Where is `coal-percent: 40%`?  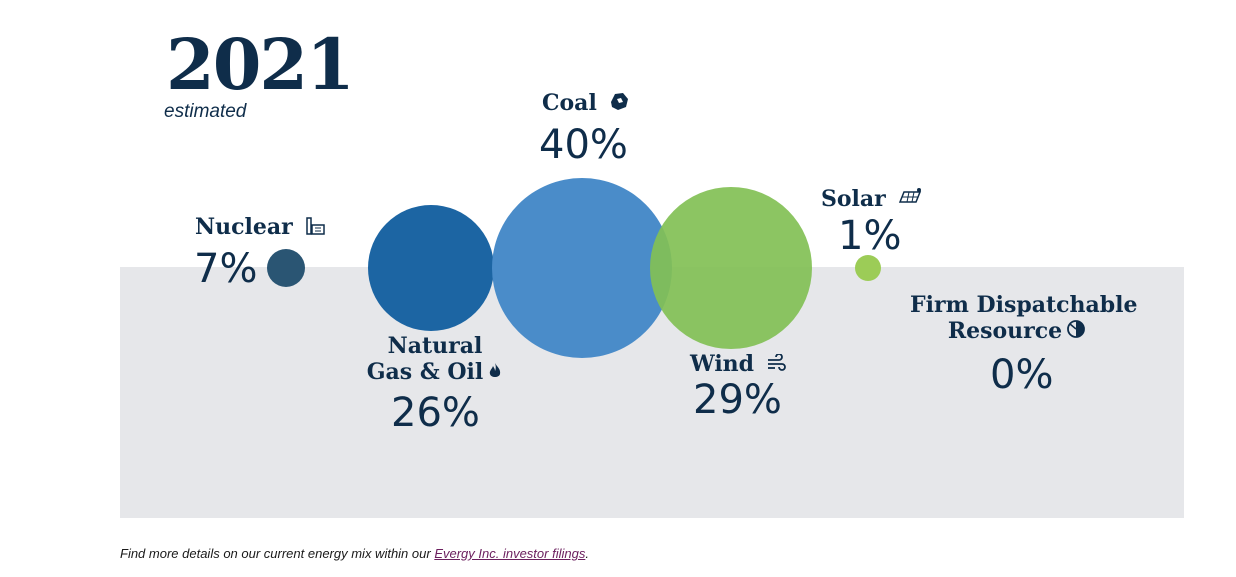
coal-percent: 40% is located at coordinates (583, 145).